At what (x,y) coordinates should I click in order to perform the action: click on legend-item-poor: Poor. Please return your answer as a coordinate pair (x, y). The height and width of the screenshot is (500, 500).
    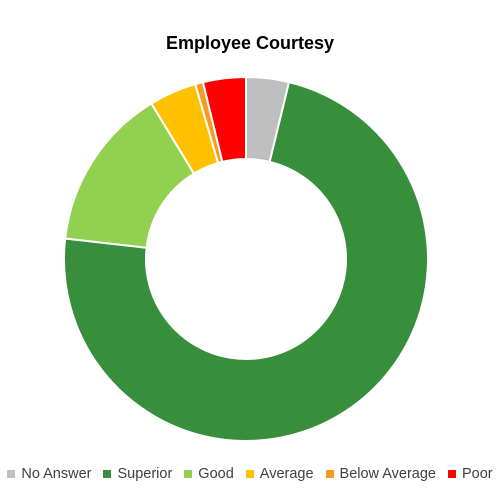
    Looking at the image, I should click on (470, 474).